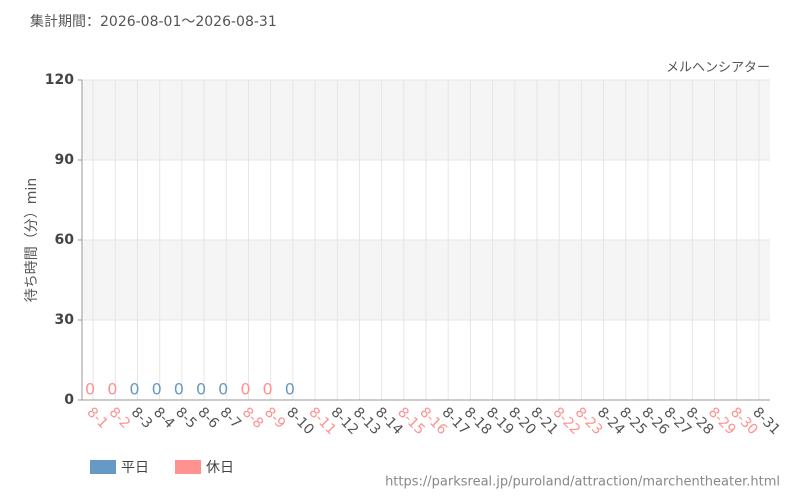 This screenshot has height=500, width=800. Describe the element at coordinates (69, 400) in the screenshot. I see `y-tick-label: 0` at that location.